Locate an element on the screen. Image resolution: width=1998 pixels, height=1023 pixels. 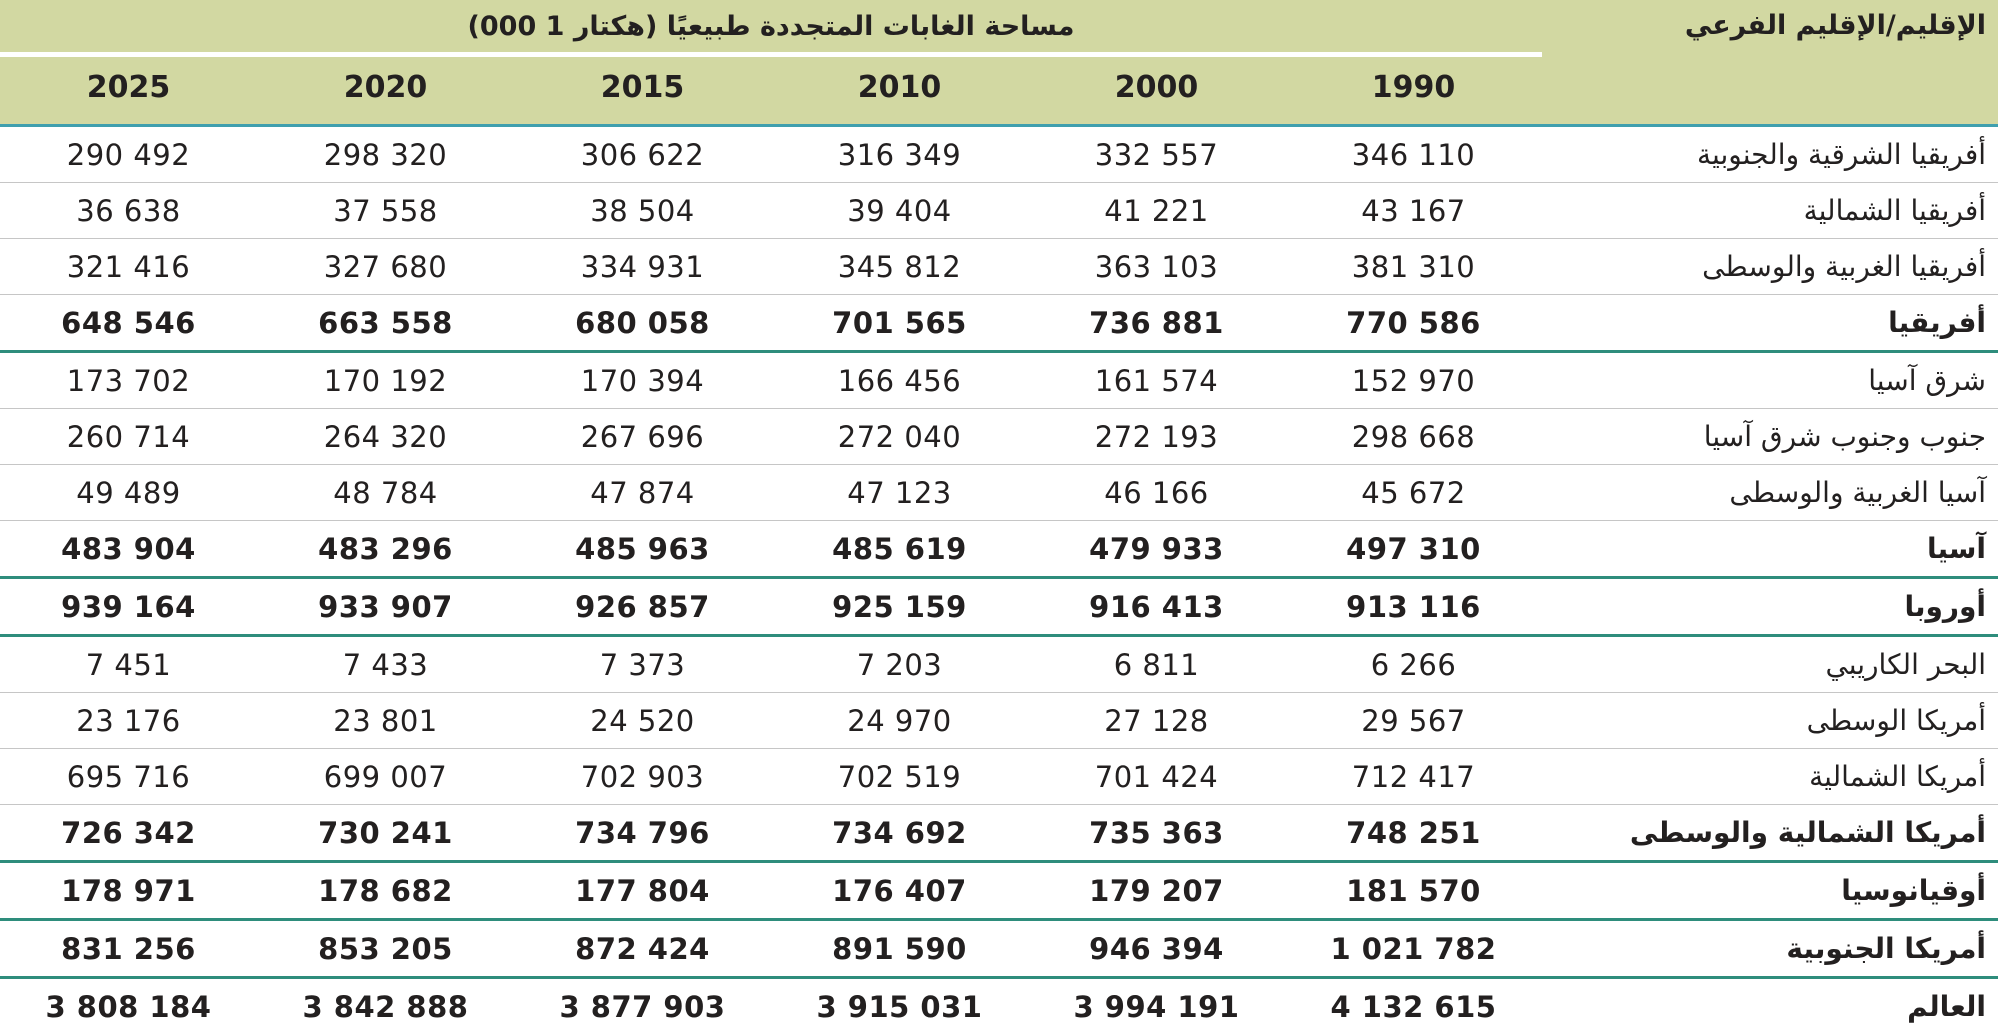
value-cell-2015: 872 424 is located at coordinates (642, 949).